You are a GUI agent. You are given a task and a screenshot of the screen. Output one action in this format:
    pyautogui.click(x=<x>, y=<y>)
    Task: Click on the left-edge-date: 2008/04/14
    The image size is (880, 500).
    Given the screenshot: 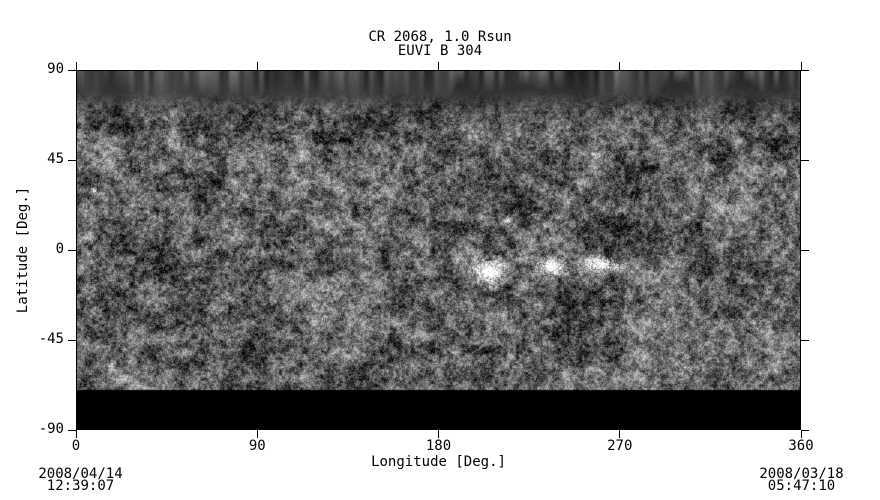 What is the action you would take?
    pyautogui.click(x=80, y=474)
    